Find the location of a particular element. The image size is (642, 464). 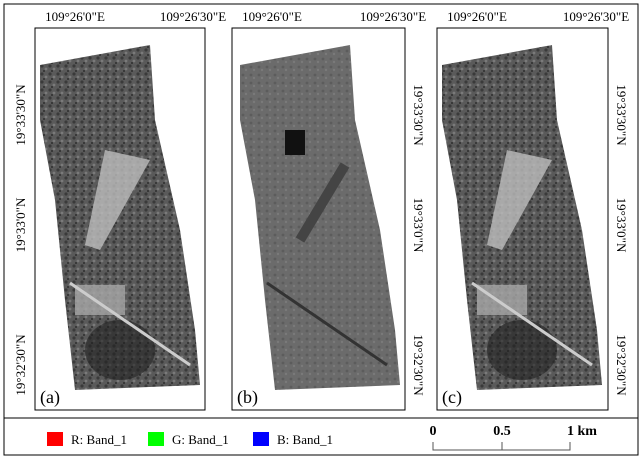

scale-label: 0.5 is located at coordinates (502, 431).